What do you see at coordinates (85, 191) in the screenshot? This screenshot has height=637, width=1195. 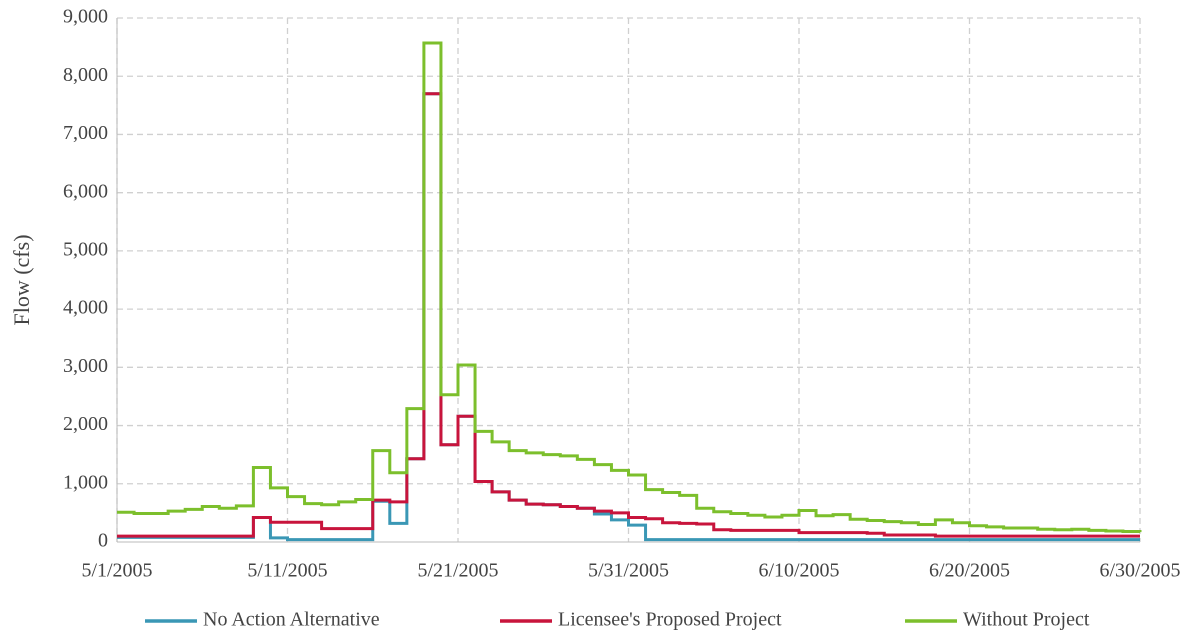 I see `y-tick-label: 6,000` at bounding box center [85, 191].